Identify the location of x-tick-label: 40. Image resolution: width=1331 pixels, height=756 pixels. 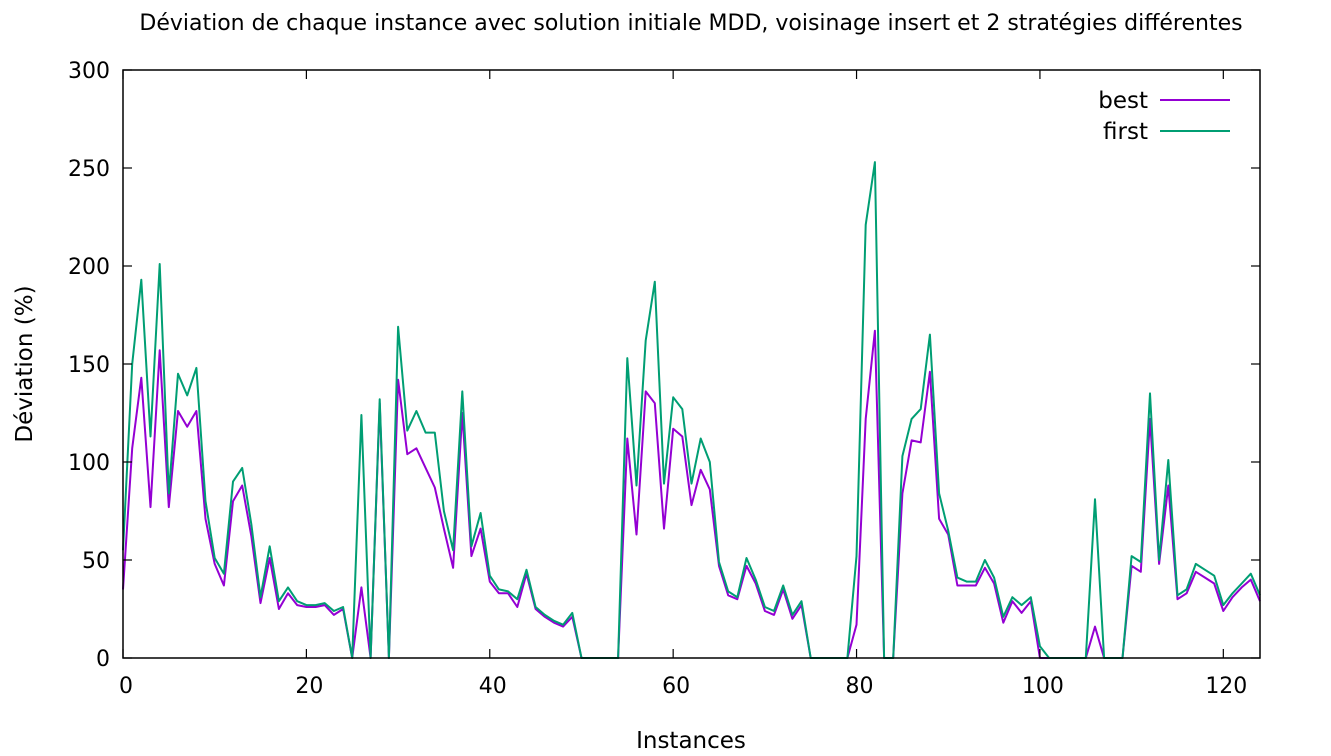
(493, 686).